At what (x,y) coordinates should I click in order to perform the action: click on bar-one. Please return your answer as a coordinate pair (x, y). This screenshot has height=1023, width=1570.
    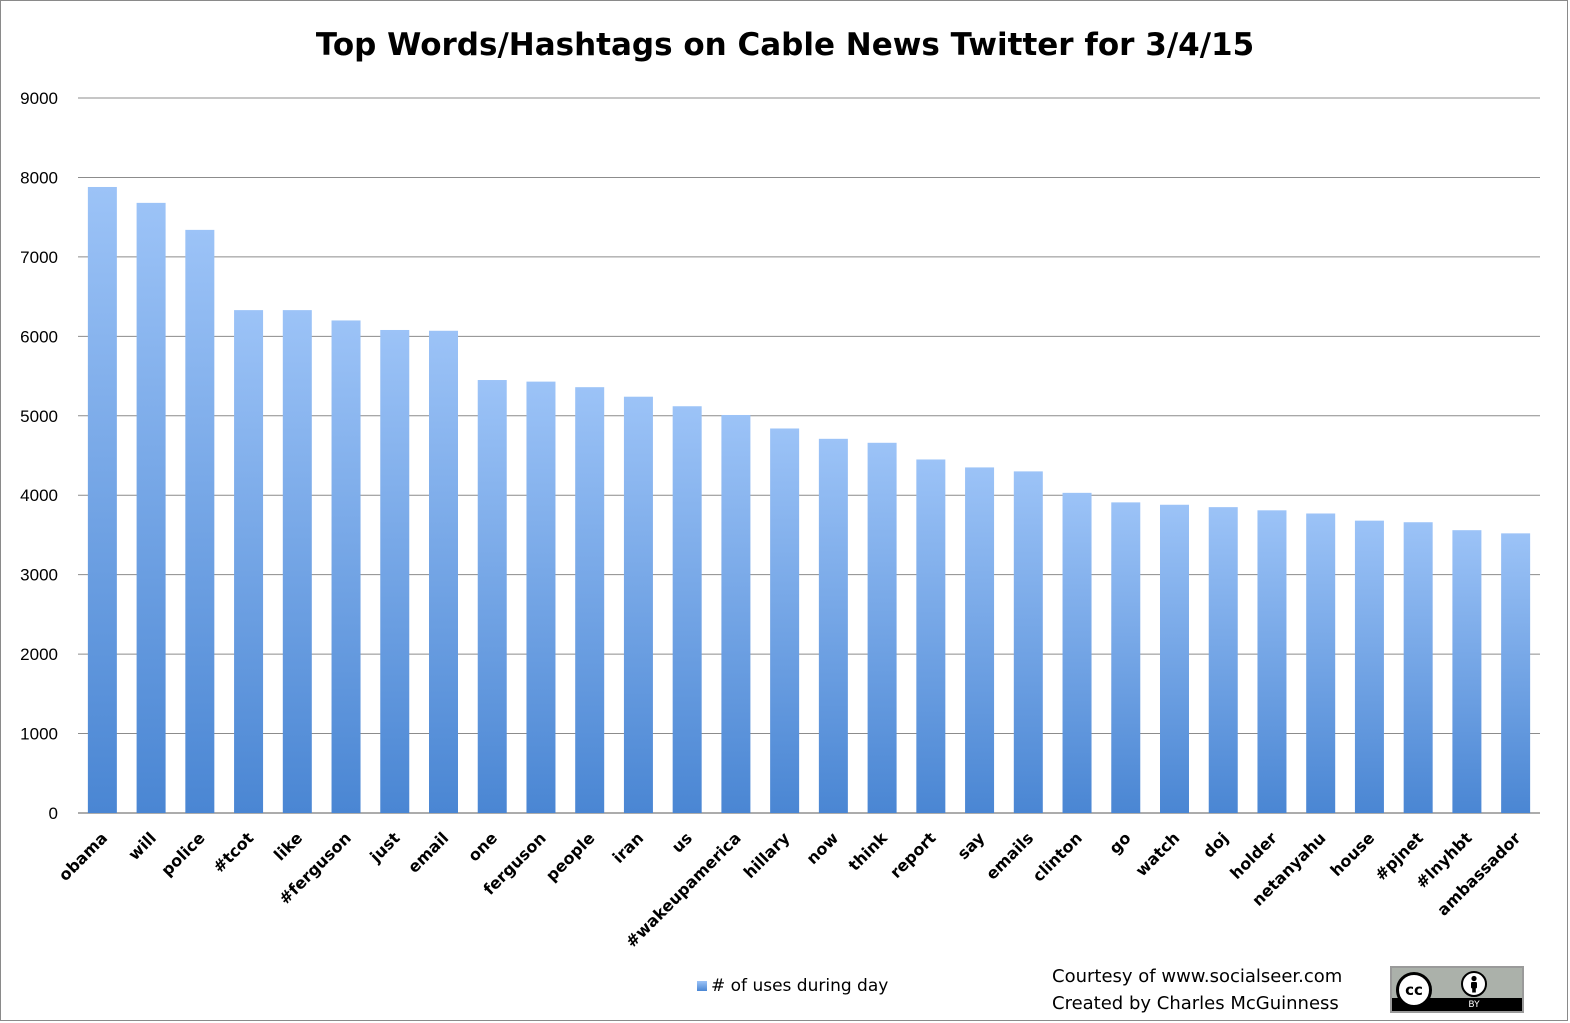
    Looking at the image, I should click on (492, 596).